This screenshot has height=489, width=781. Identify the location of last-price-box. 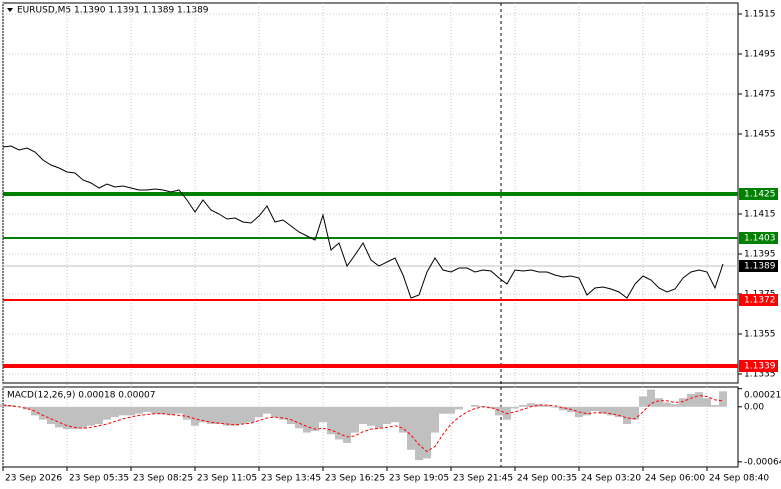
(758, 266).